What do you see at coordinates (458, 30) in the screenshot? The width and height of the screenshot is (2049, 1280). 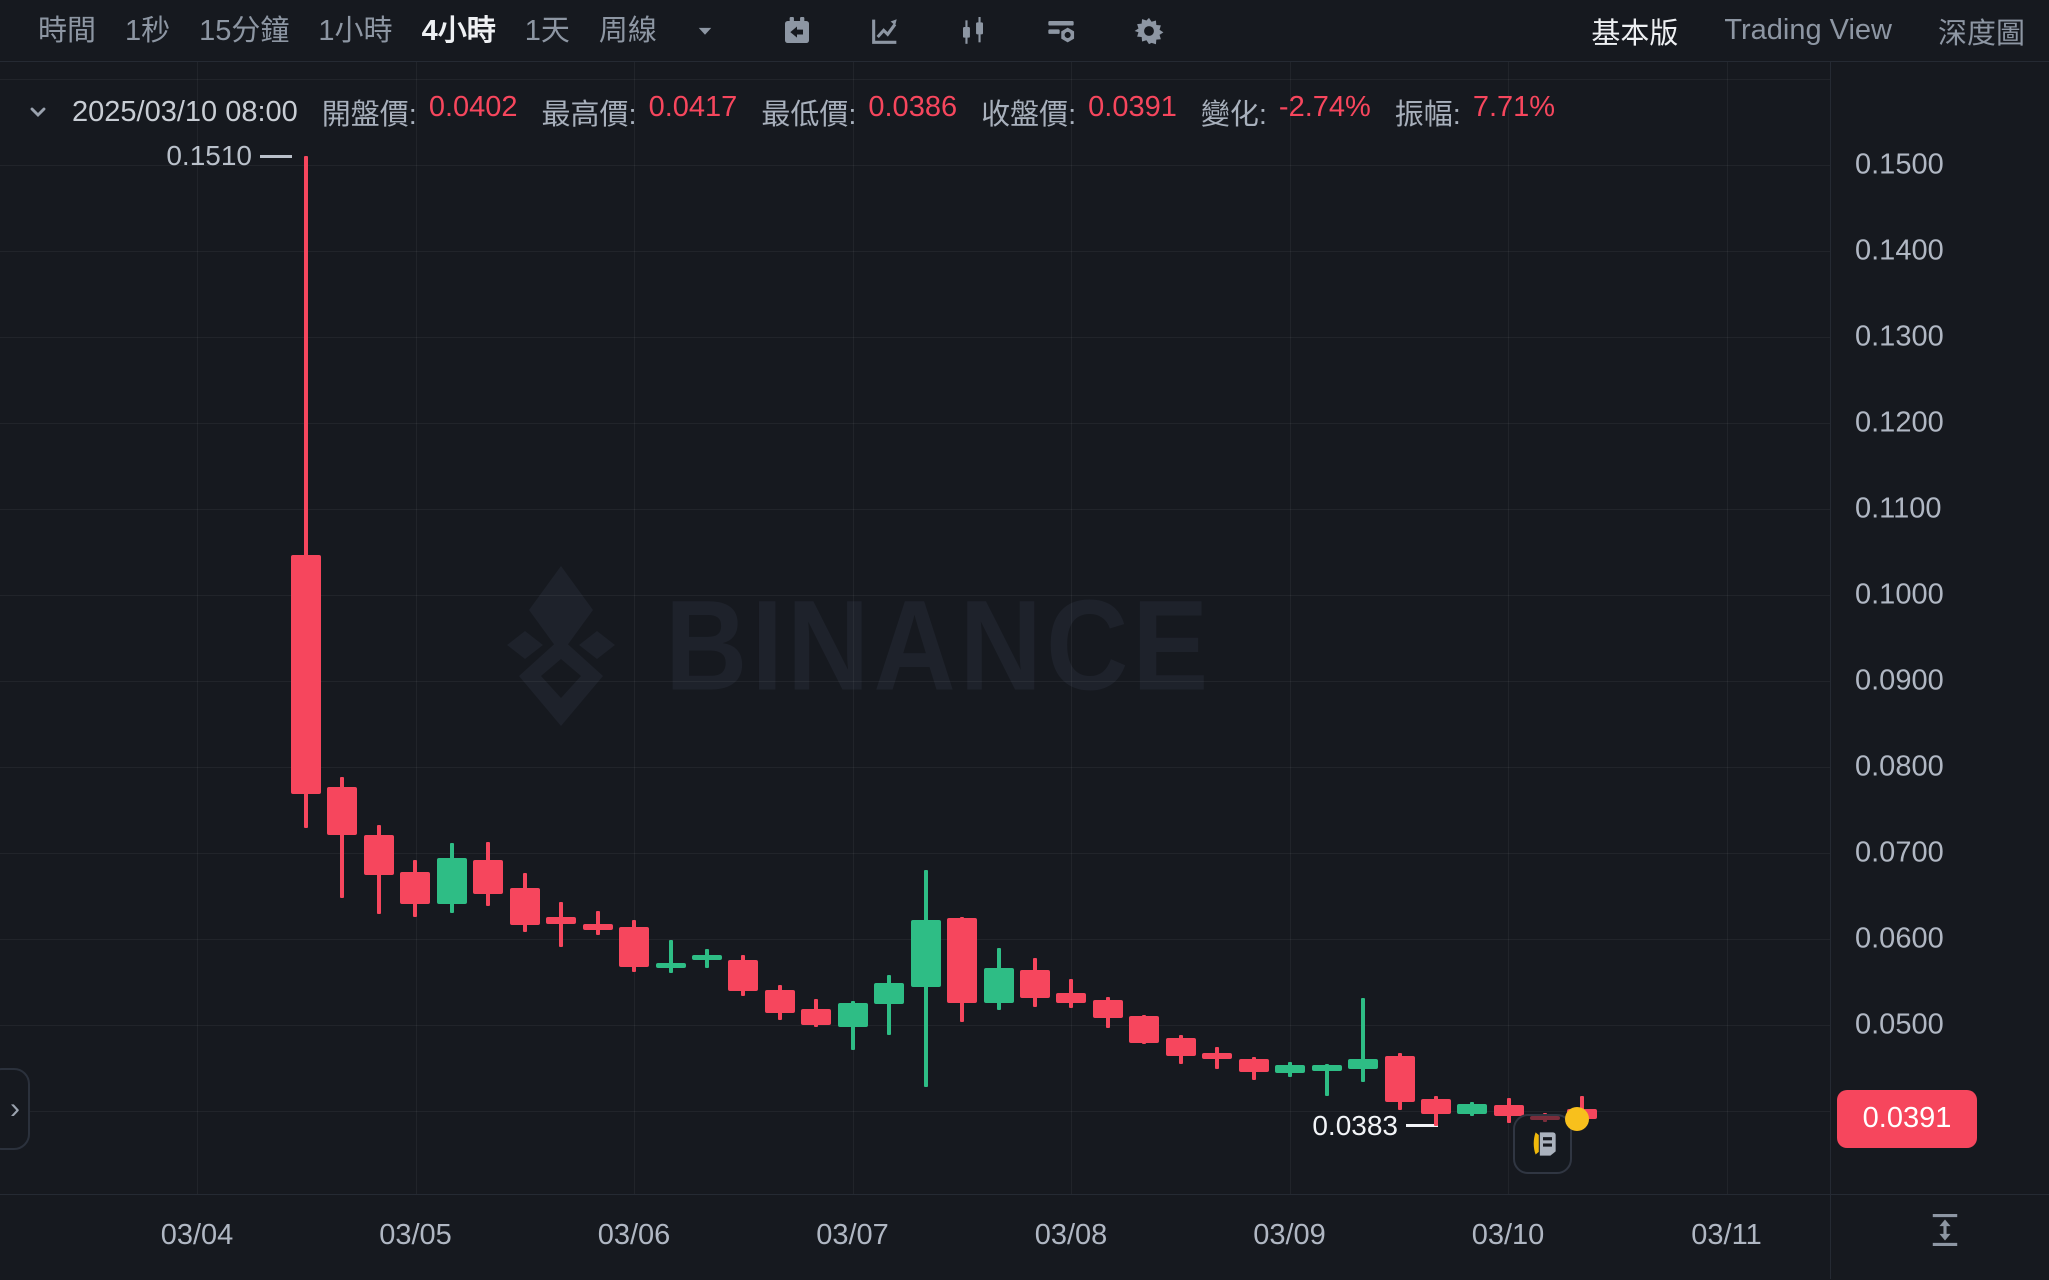 I see `interval-tab-4小時: 4小時` at bounding box center [458, 30].